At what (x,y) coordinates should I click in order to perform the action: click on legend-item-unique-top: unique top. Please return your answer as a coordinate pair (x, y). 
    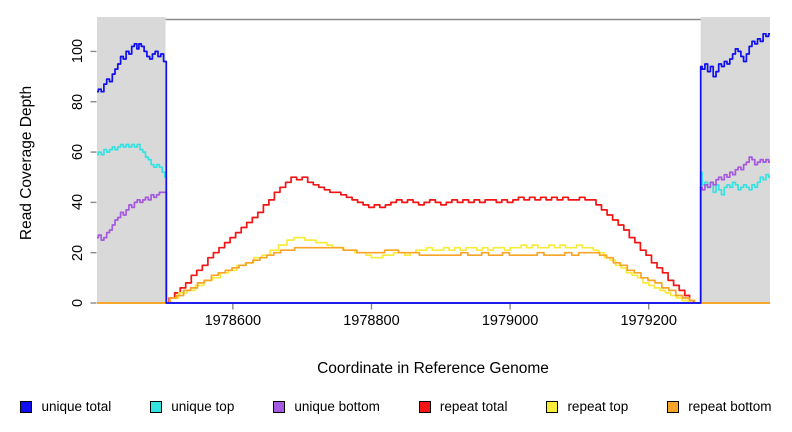
    Looking at the image, I should click on (192, 406).